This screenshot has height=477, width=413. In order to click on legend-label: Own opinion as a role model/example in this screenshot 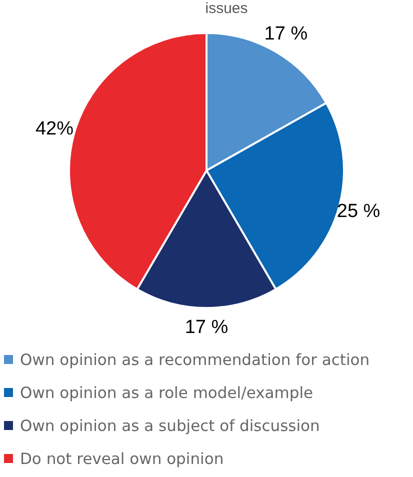, I will do `click(167, 393)`.